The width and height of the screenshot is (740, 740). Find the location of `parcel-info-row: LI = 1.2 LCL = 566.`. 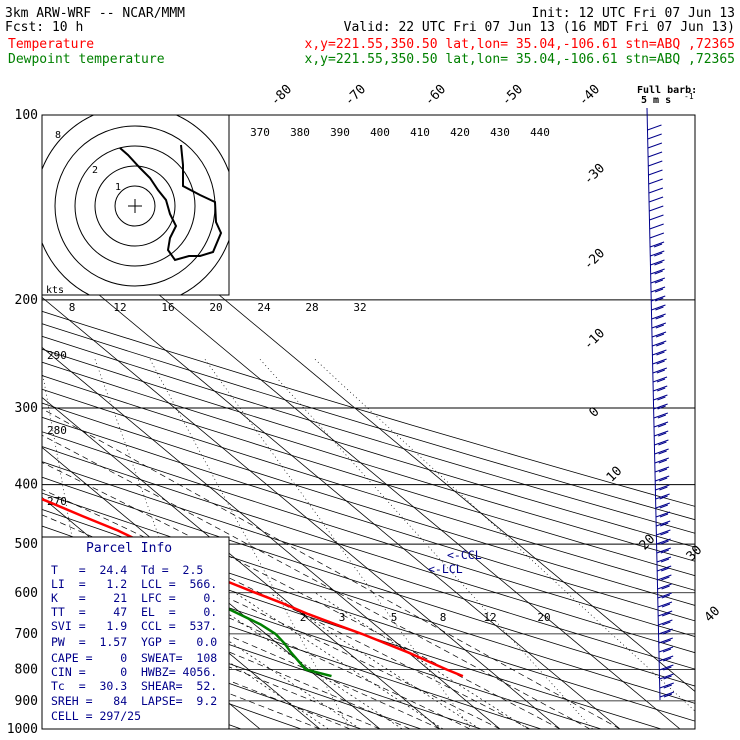

parcel-info-row: LI = 1.2 LCL = 566. is located at coordinates (134, 584).